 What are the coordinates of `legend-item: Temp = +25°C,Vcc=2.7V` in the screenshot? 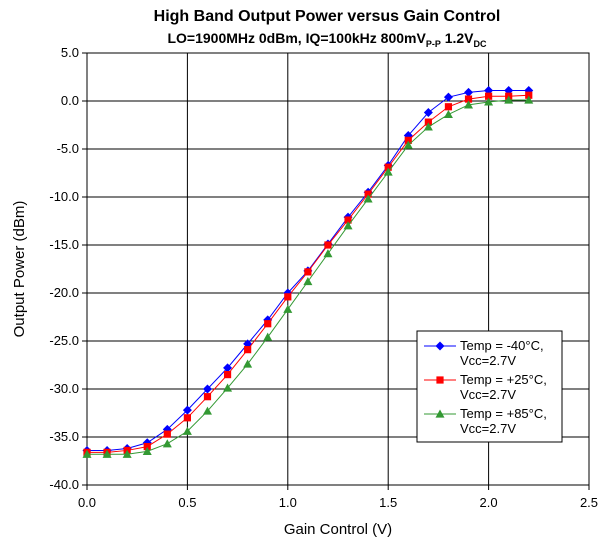 It's located at (485, 387).